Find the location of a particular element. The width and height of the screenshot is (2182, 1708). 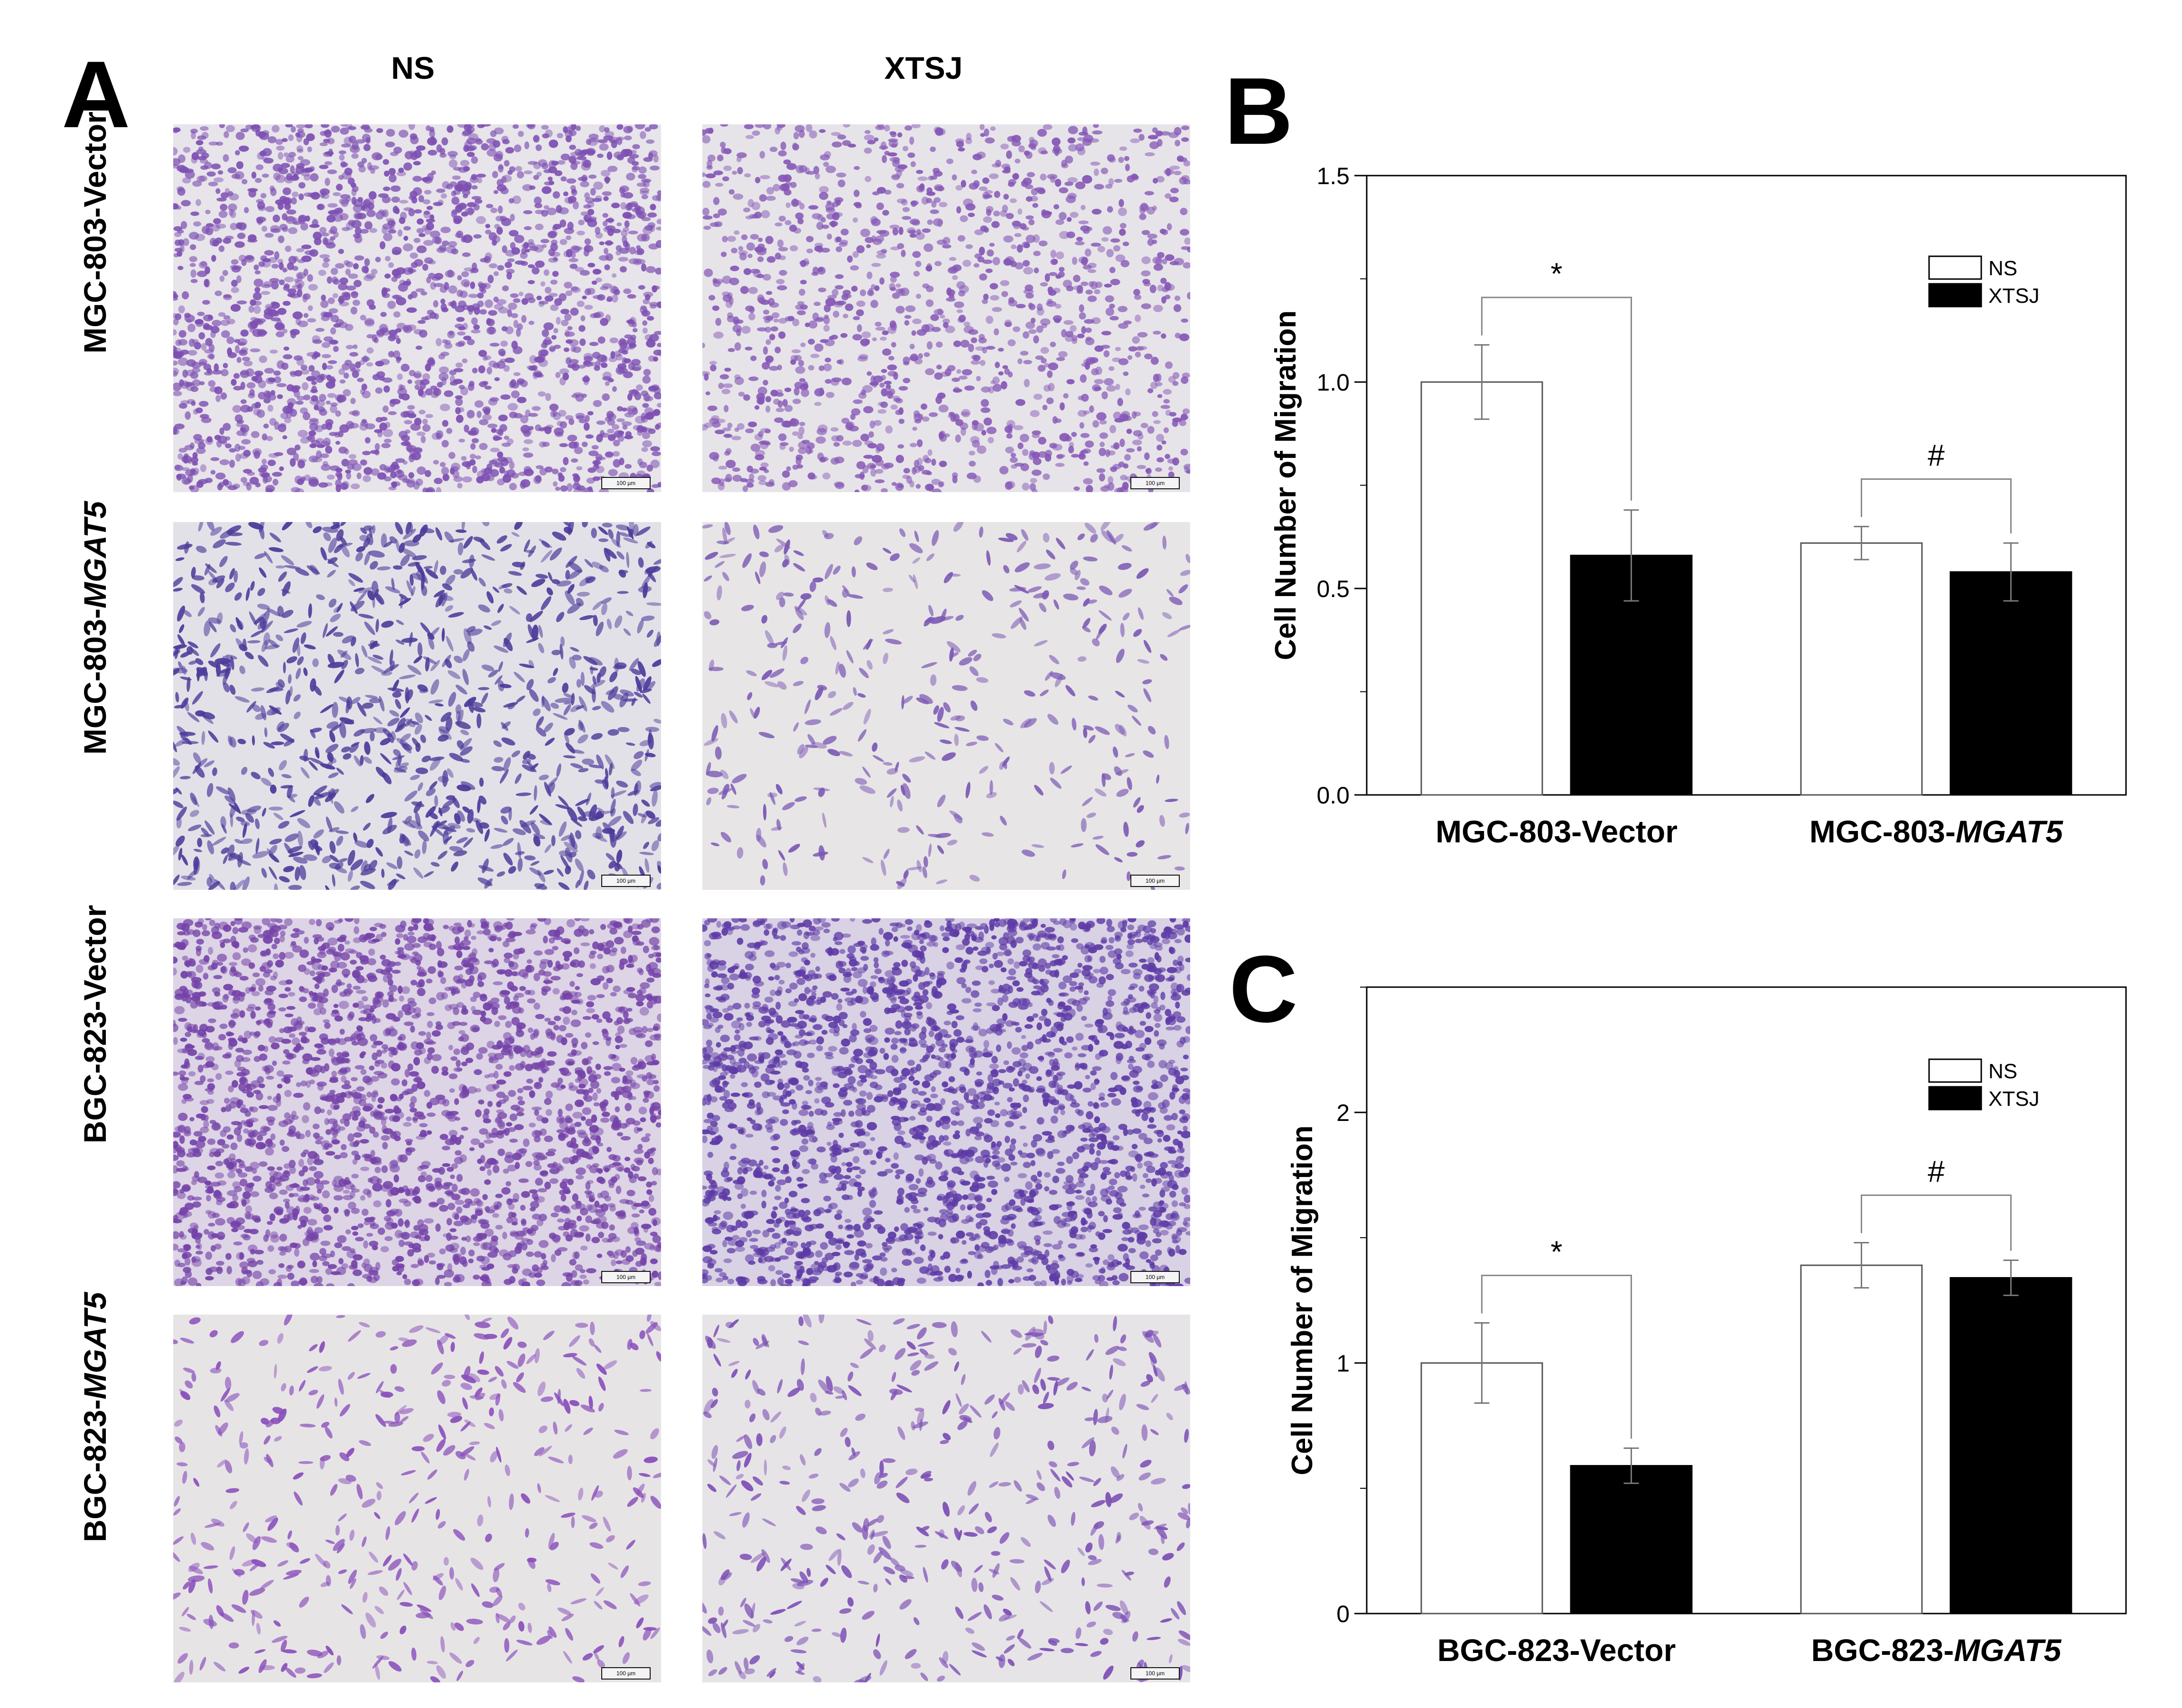

plot-frame is located at coordinates (1746, 1300).